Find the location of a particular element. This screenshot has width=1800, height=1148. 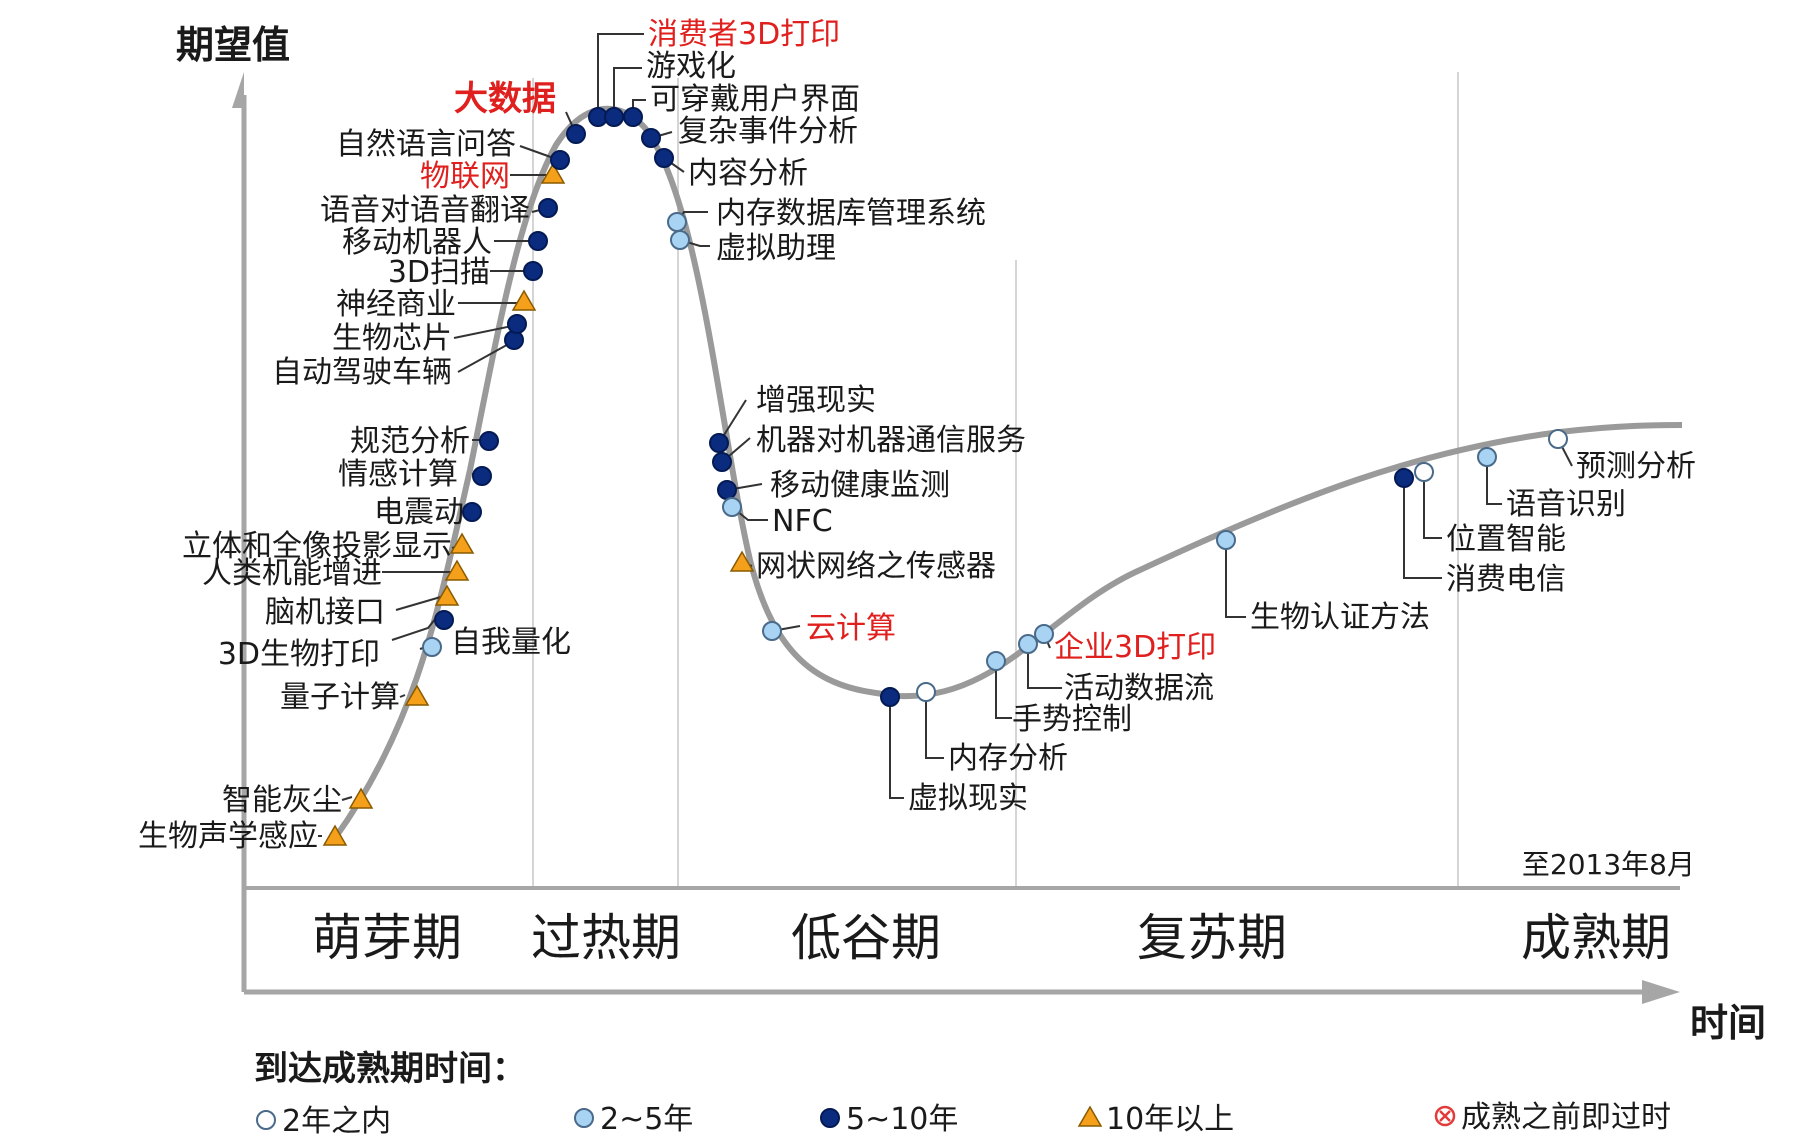

technology-label: 移动机器人 is located at coordinates (417, 242).